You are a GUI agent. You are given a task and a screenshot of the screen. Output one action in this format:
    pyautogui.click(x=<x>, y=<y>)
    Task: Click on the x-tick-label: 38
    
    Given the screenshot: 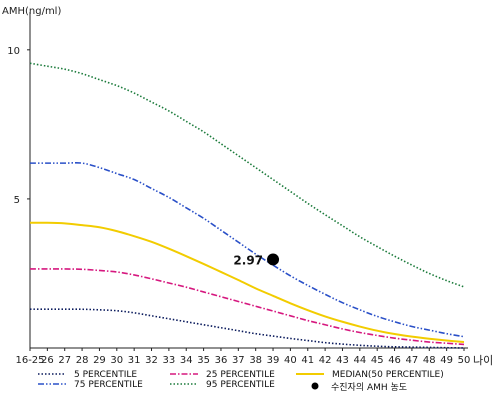 What is the action you would take?
    pyautogui.click(x=255, y=360)
    